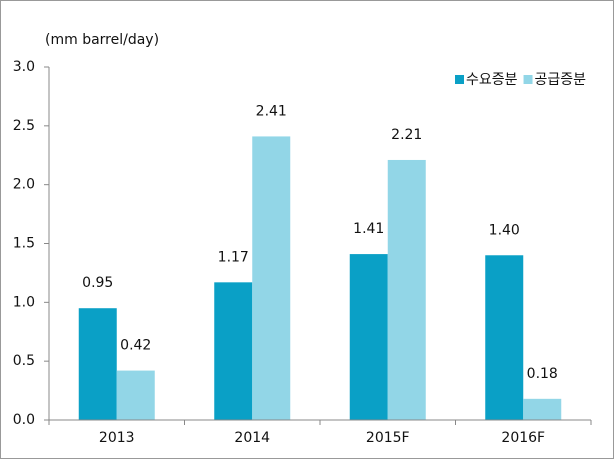 This screenshot has height=459, width=614. What do you see at coordinates (542, 374) in the screenshot?
I see `data-label: 0.18` at bounding box center [542, 374].